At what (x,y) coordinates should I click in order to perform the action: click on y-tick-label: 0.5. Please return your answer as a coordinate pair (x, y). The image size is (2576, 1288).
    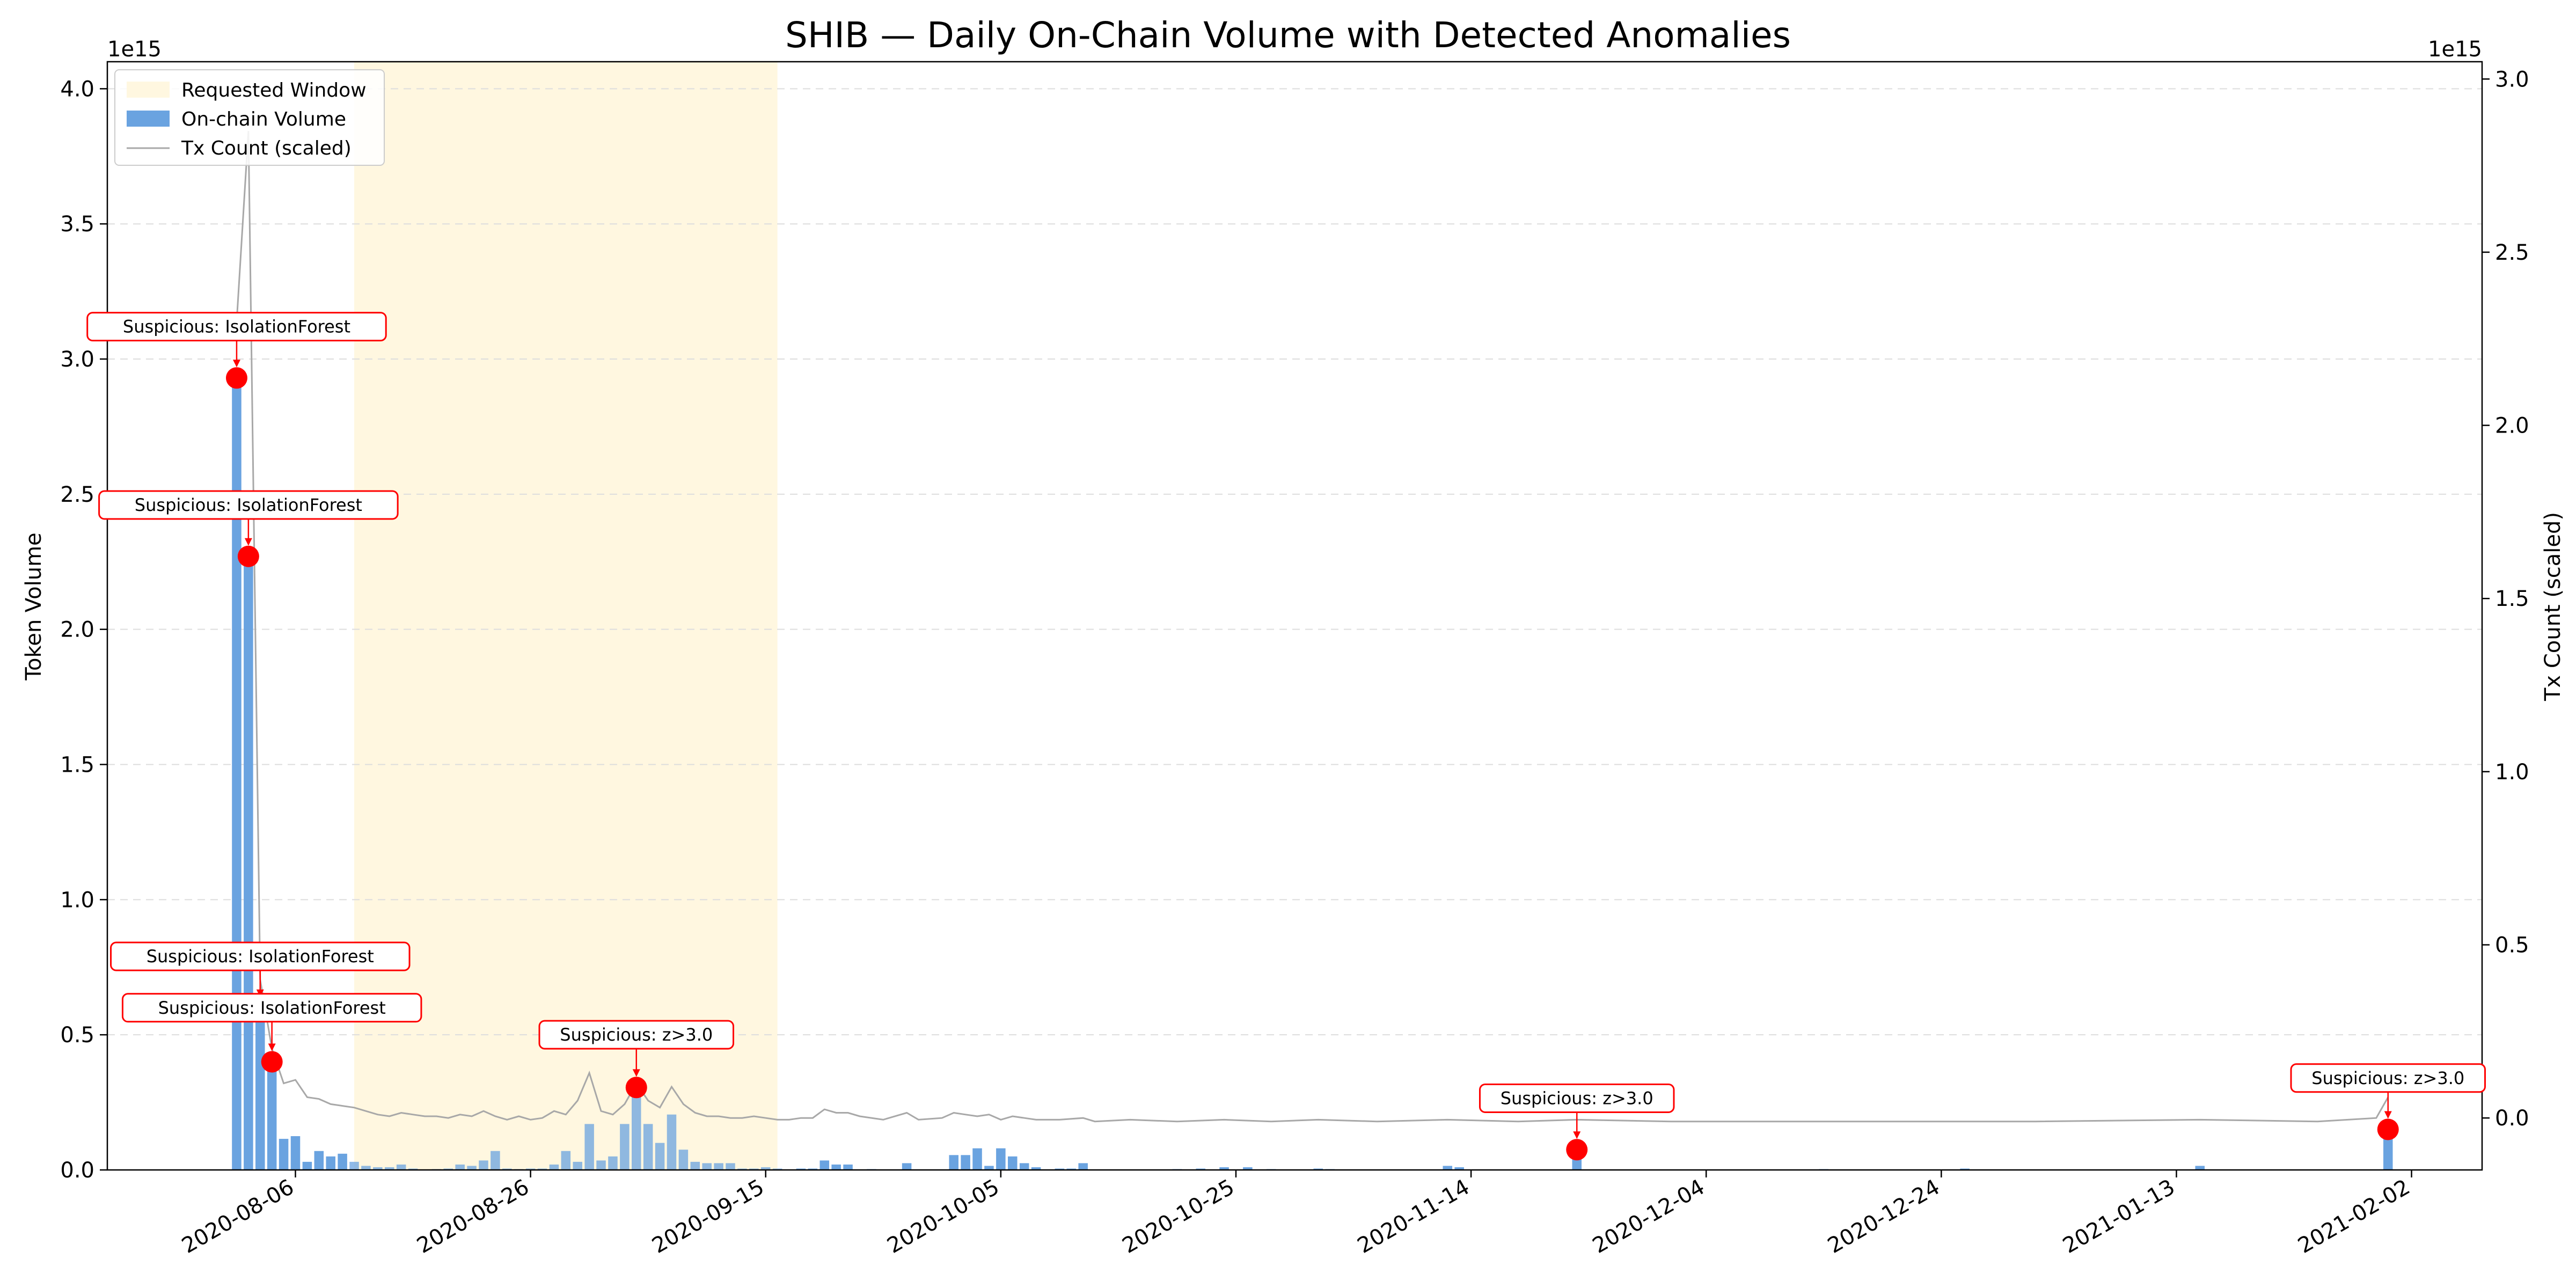
    Looking at the image, I should click on (77, 1035).